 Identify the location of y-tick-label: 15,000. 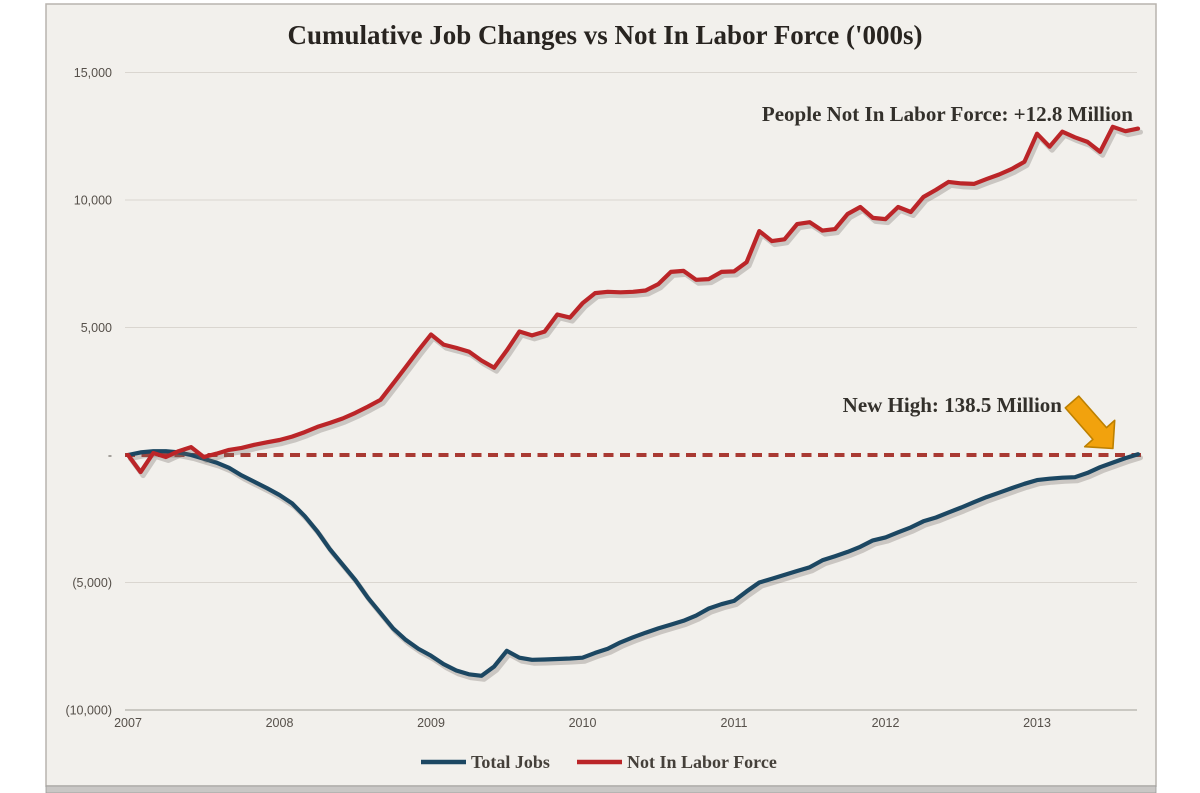
(93, 73).